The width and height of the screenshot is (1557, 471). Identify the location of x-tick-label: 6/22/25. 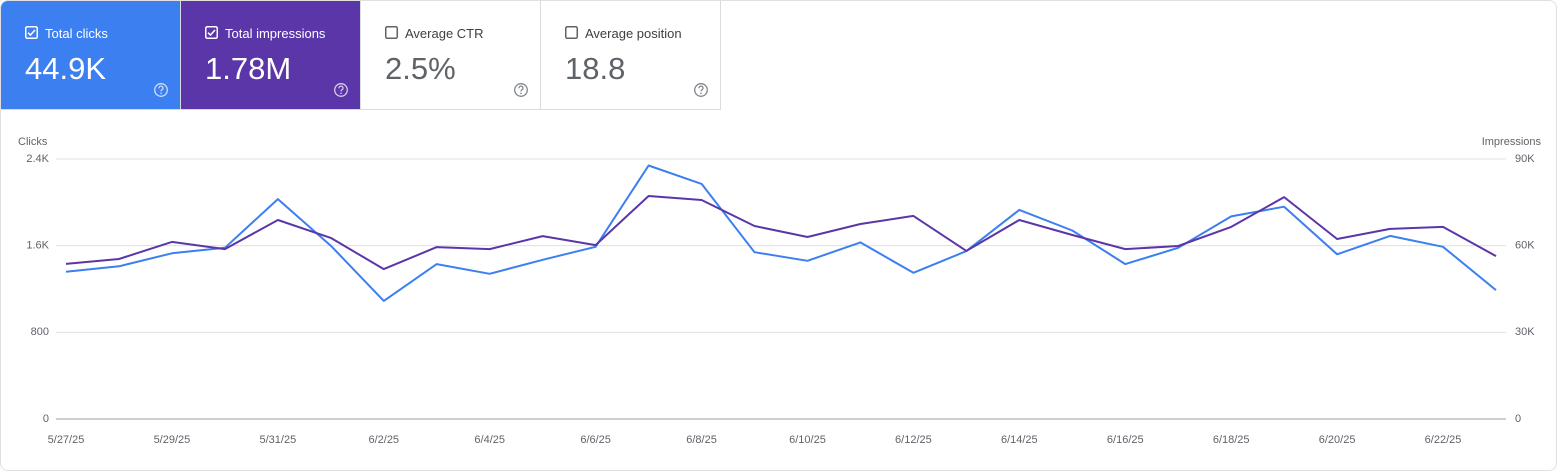
(1443, 440).